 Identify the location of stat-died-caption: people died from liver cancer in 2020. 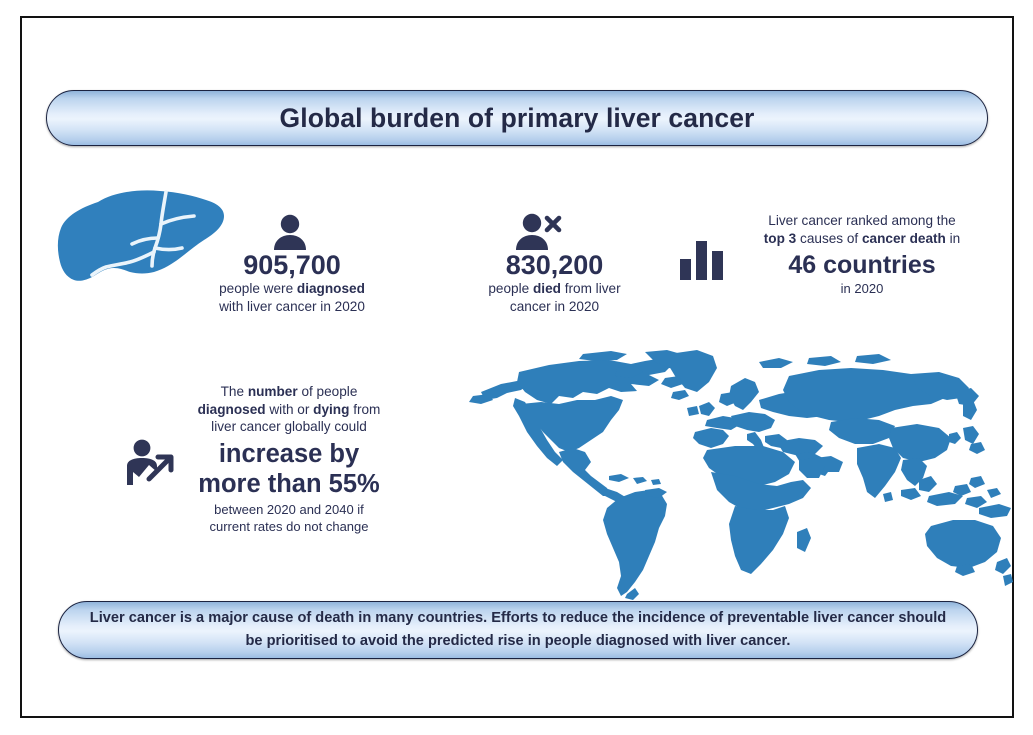
(554, 297).